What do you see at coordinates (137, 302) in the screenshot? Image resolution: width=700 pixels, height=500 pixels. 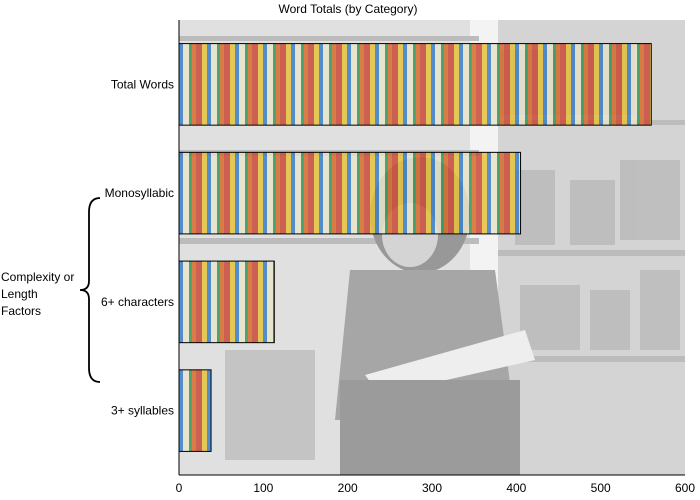 I see `category-label: 6+ characters` at bounding box center [137, 302].